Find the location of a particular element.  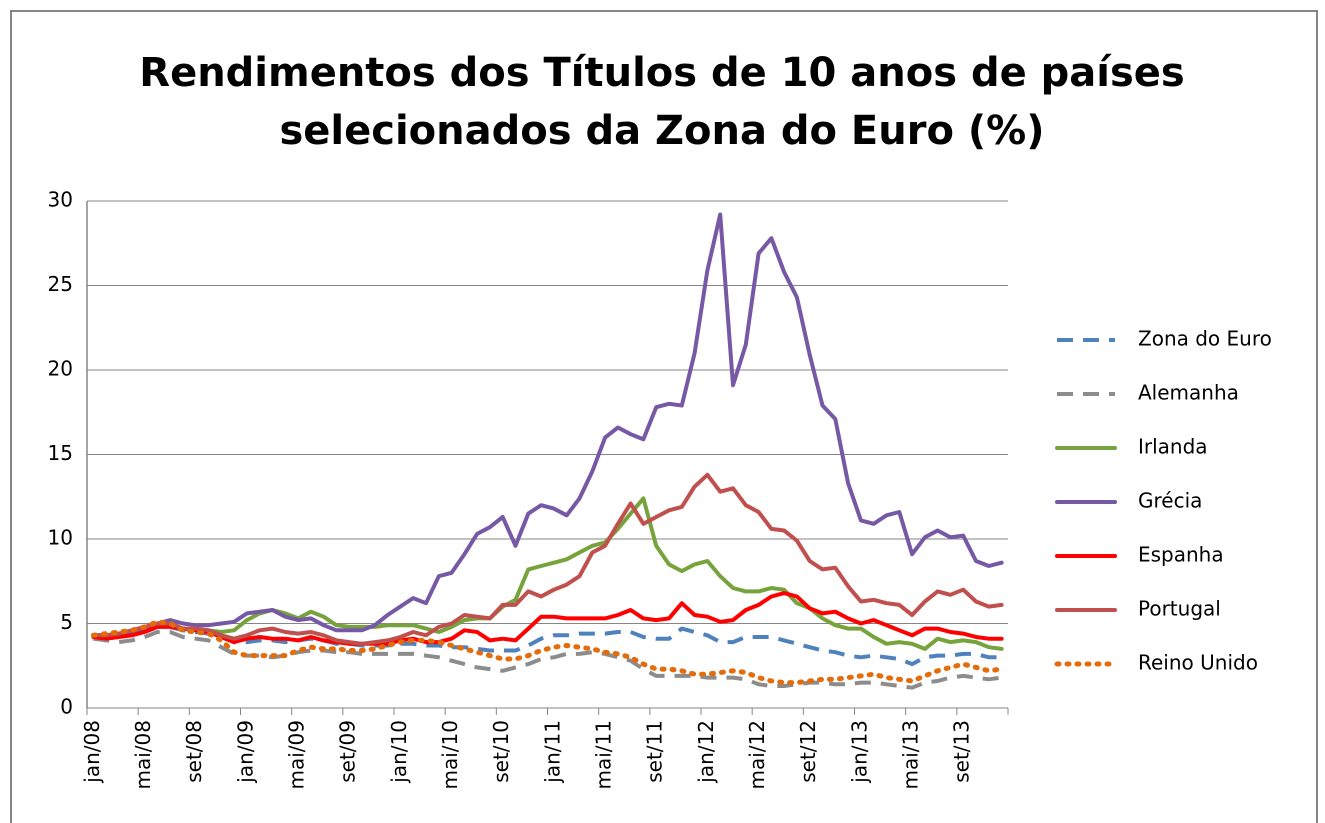

legend-label: Portugal is located at coordinates (1179, 609).